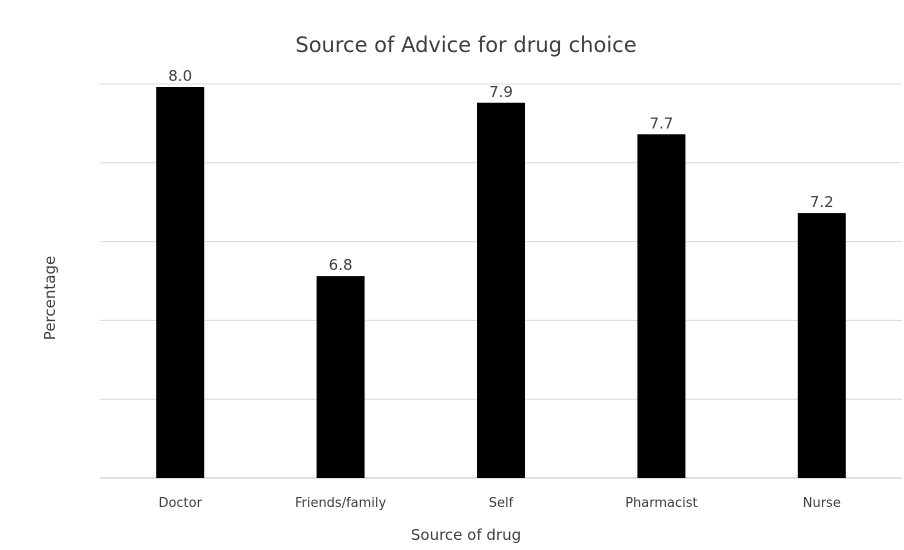  Describe the element at coordinates (501, 503) in the screenshot. I see `x-tick-label: Self` at that location.